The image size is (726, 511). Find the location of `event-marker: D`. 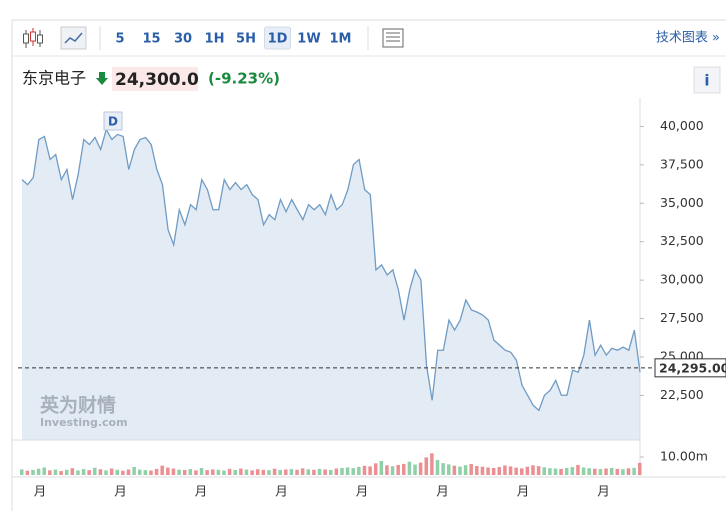

event-marker: D is located at coordinates (113, 122).